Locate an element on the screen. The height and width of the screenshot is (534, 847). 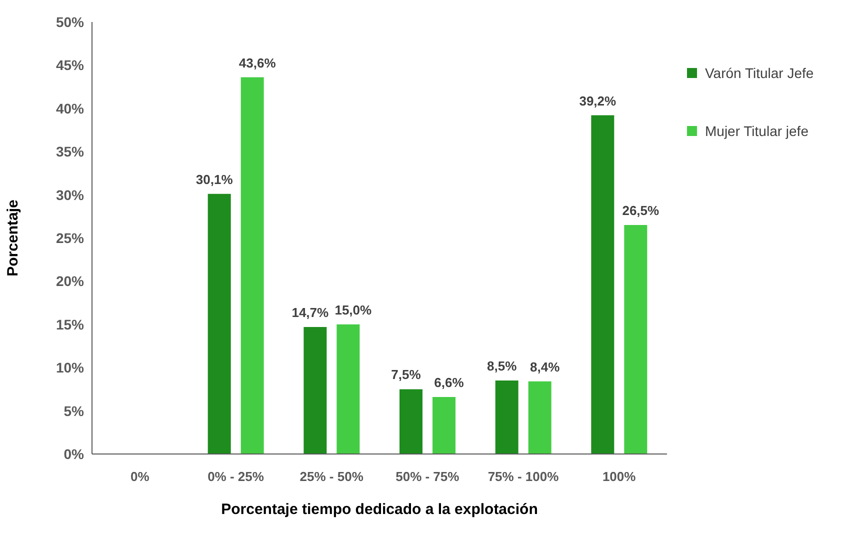
data-label: 15,0% is located at coordinates (353, 310).